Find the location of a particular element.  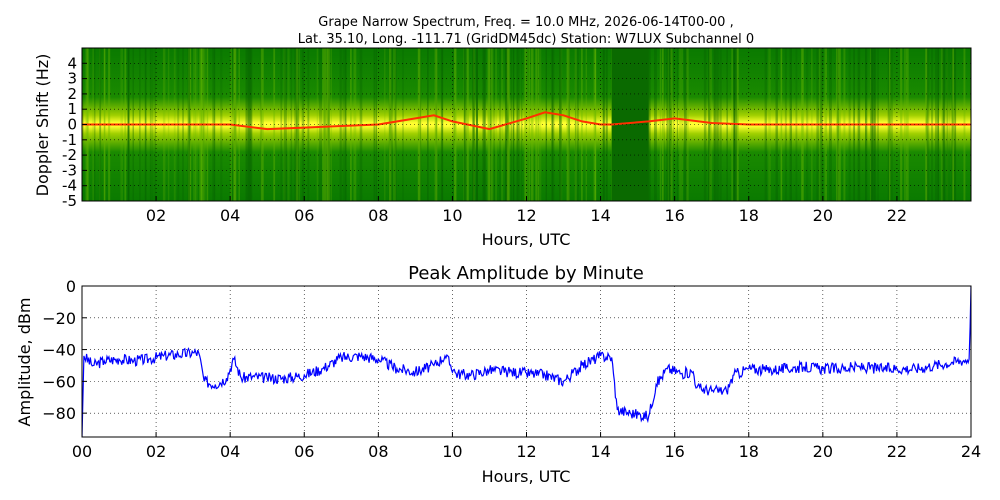

amplitude-y-ticks: 0 −20 −40 −60 −80 is located at coordinates (64, 350).